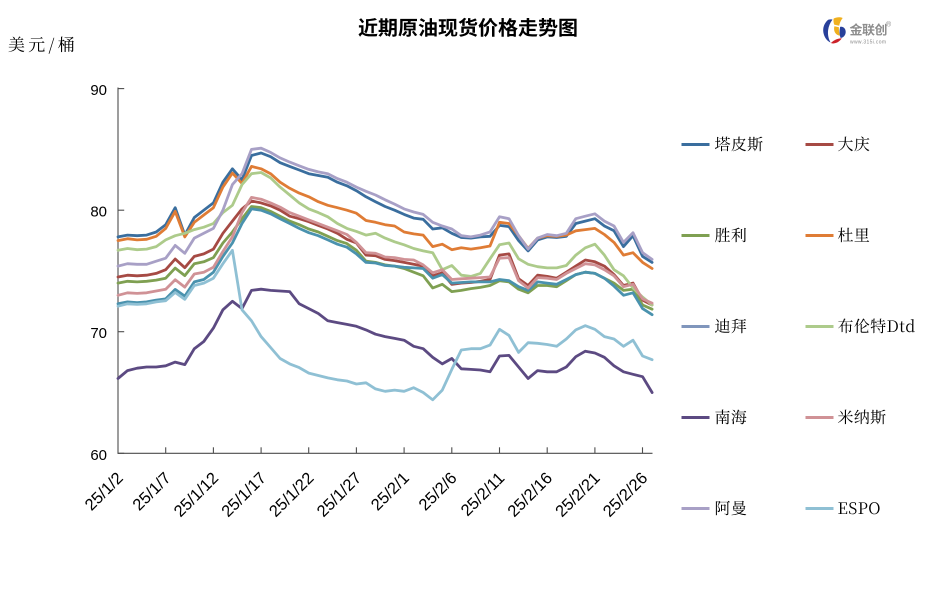 Image resolution: width=937 pixels, height=601 pixels. What do you see at coordinates (98, 455) in the screenshot?
I see `svg-text: 60` at bounding box center [98, 455].